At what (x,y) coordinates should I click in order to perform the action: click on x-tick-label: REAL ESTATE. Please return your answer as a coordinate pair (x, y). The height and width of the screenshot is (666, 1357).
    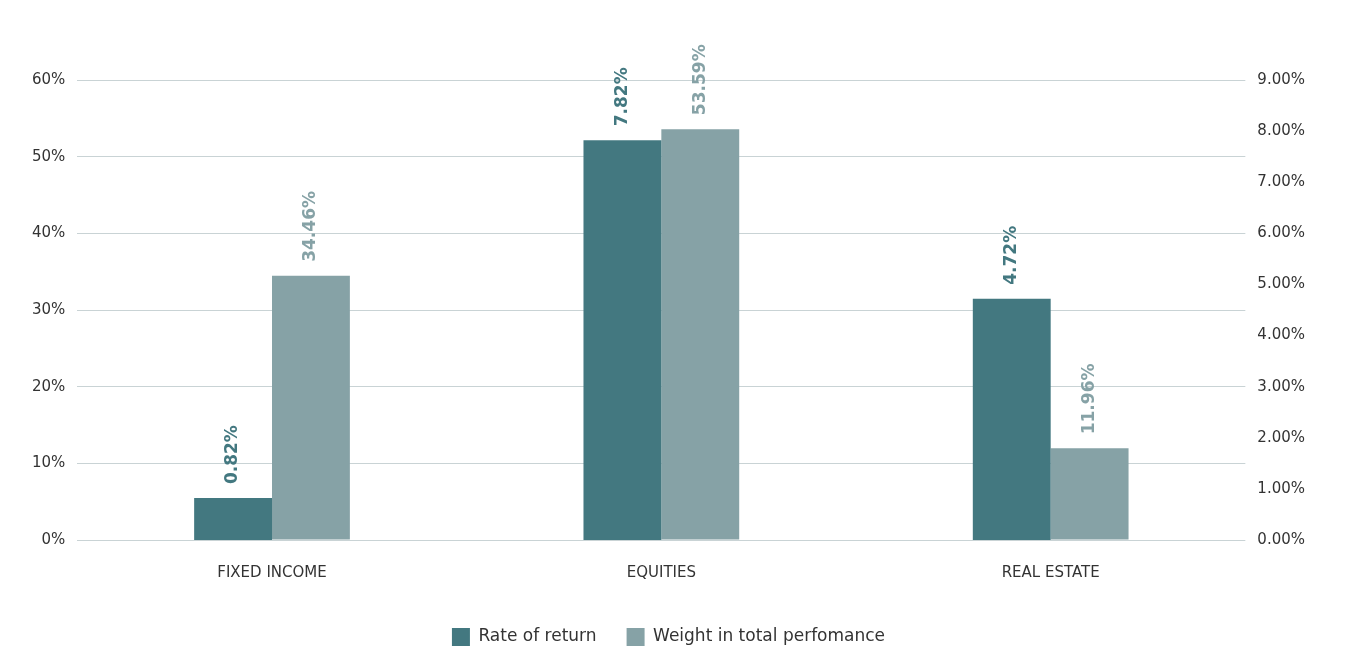
    Looking at the image, I should click on (1050, 571).